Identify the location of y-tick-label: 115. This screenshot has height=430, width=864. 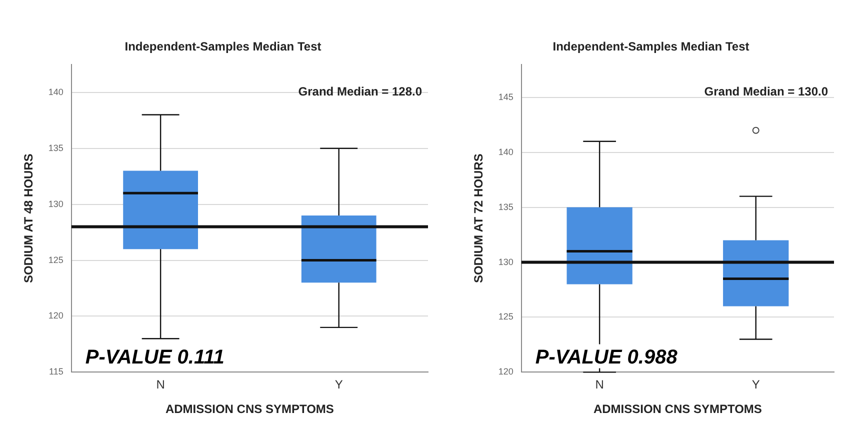
(56, 371).